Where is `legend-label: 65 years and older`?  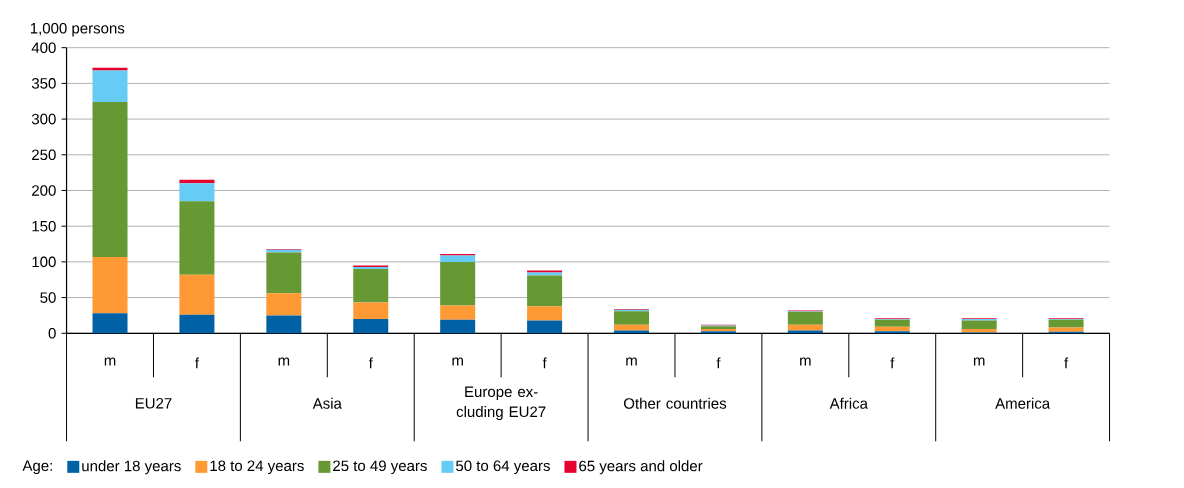
legend-label: 65 years and older is located at coordinates (641, 467).